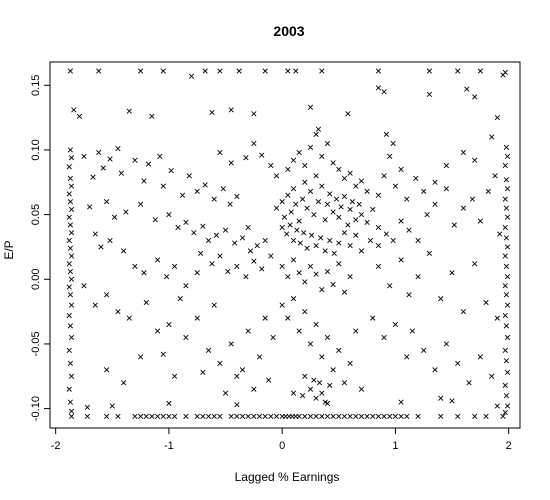 The height and width of the screenshot is (500, 550). Describe the element at coordinates (509, 446) in the screenshot. I see `x-tick-label: 2` at that location.